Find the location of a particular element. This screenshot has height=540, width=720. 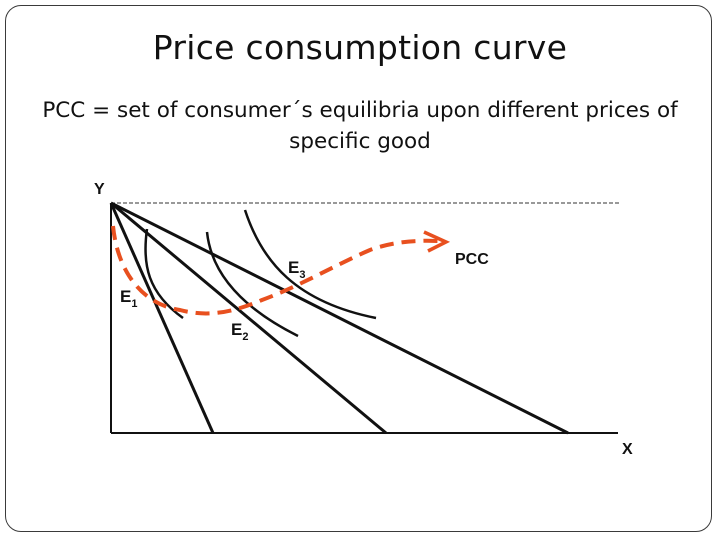

e3-letter: E is located at coordinates (293, 267).